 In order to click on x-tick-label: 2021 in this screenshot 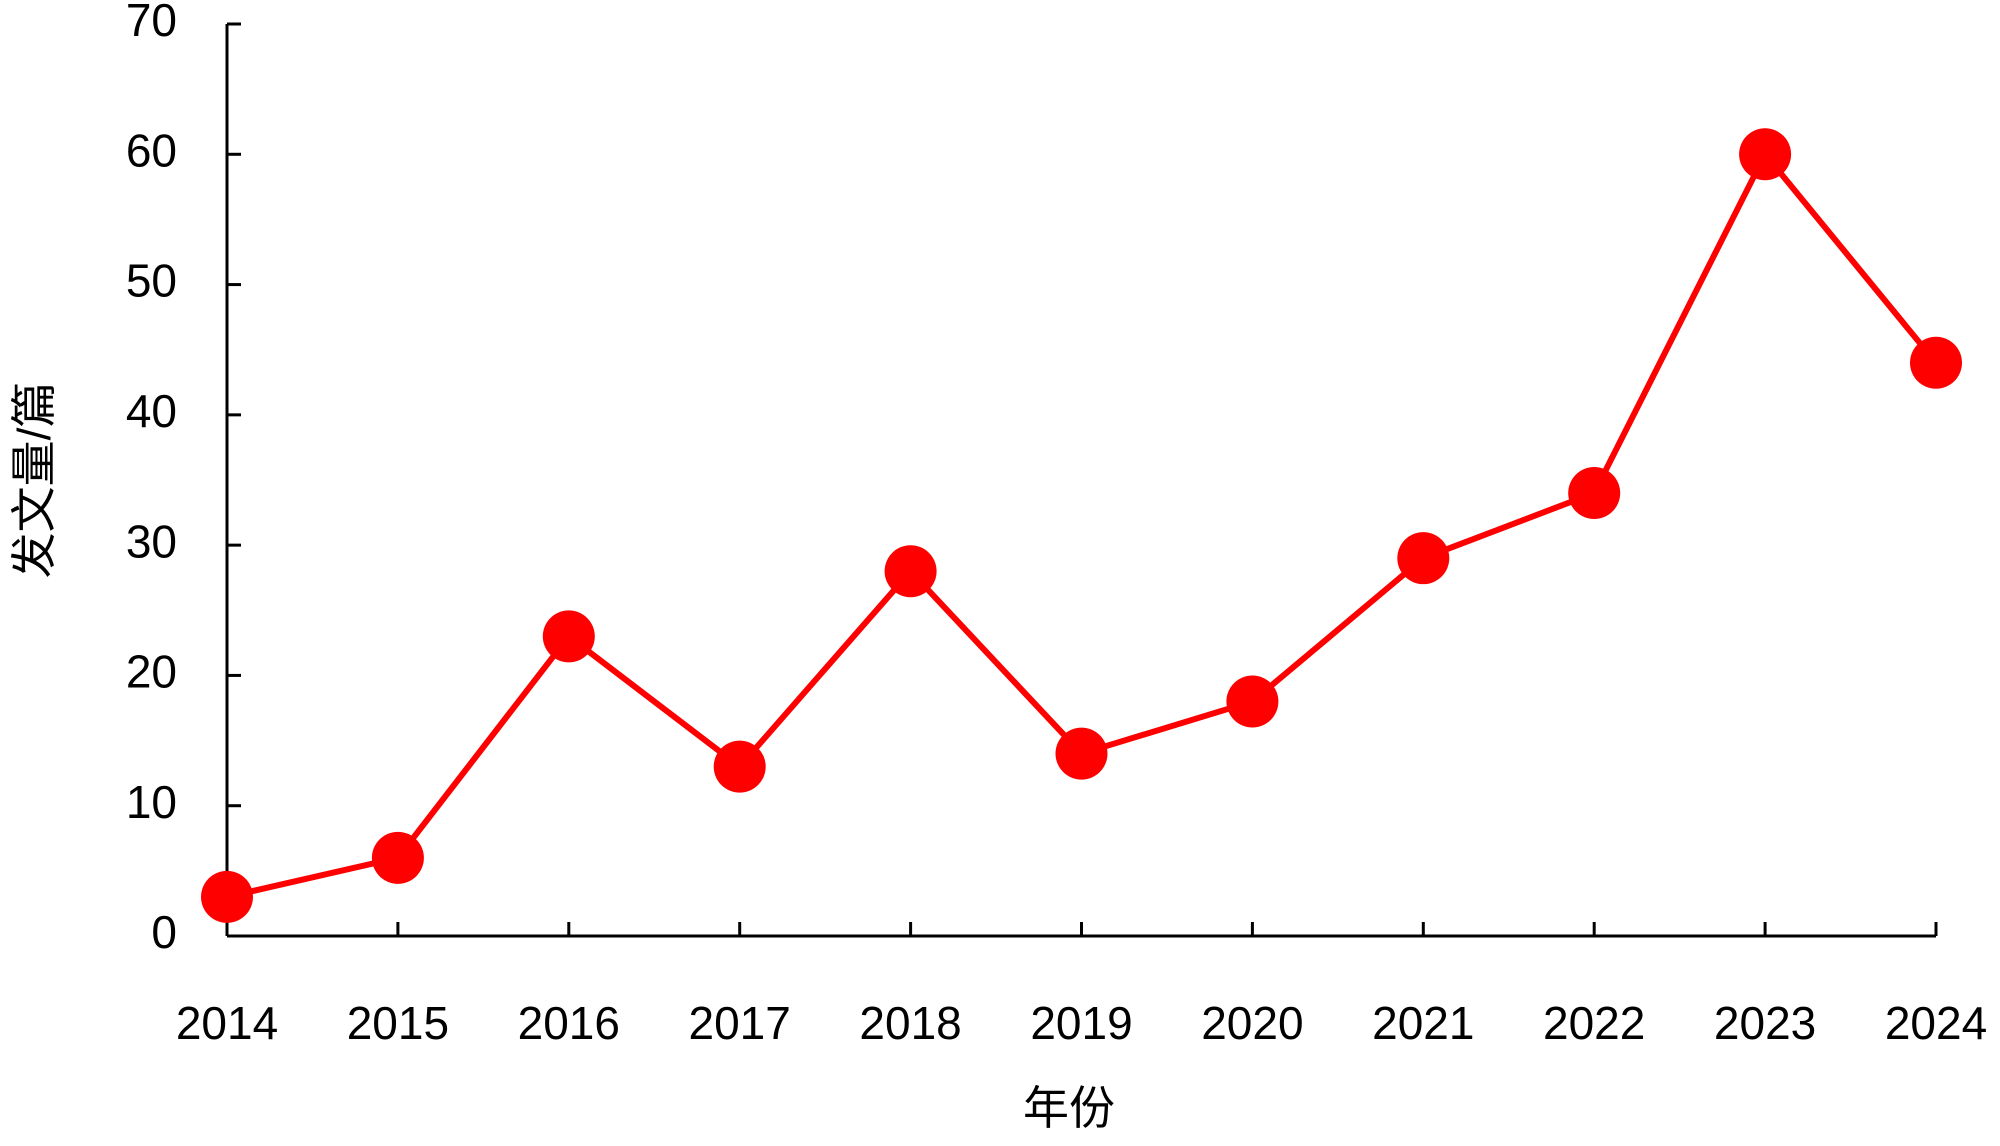, I will do `click(1423, 1023)`.